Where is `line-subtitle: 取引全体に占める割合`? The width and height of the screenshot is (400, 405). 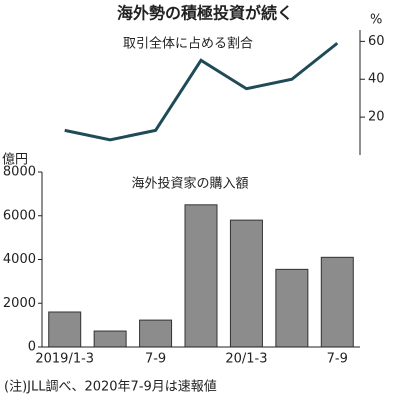
line-subtitle: 取引全体に占める割合 is located at coordinates (188, 44).